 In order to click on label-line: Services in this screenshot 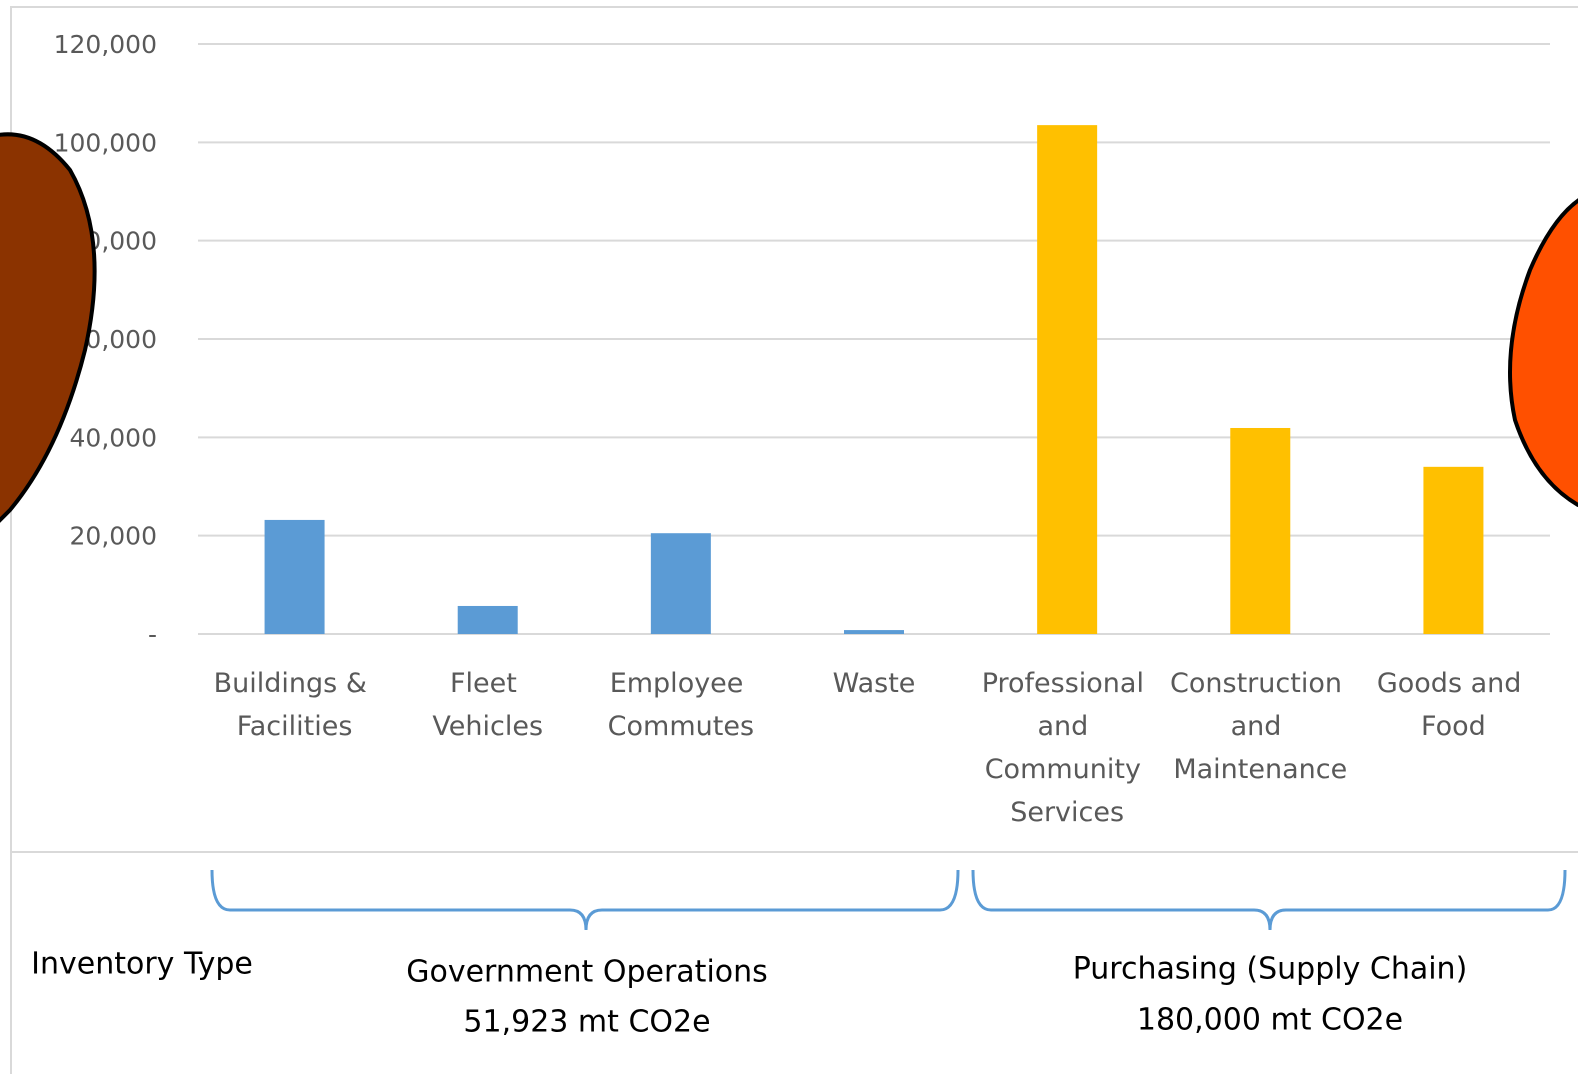, I will do `click(1067, 812)`.